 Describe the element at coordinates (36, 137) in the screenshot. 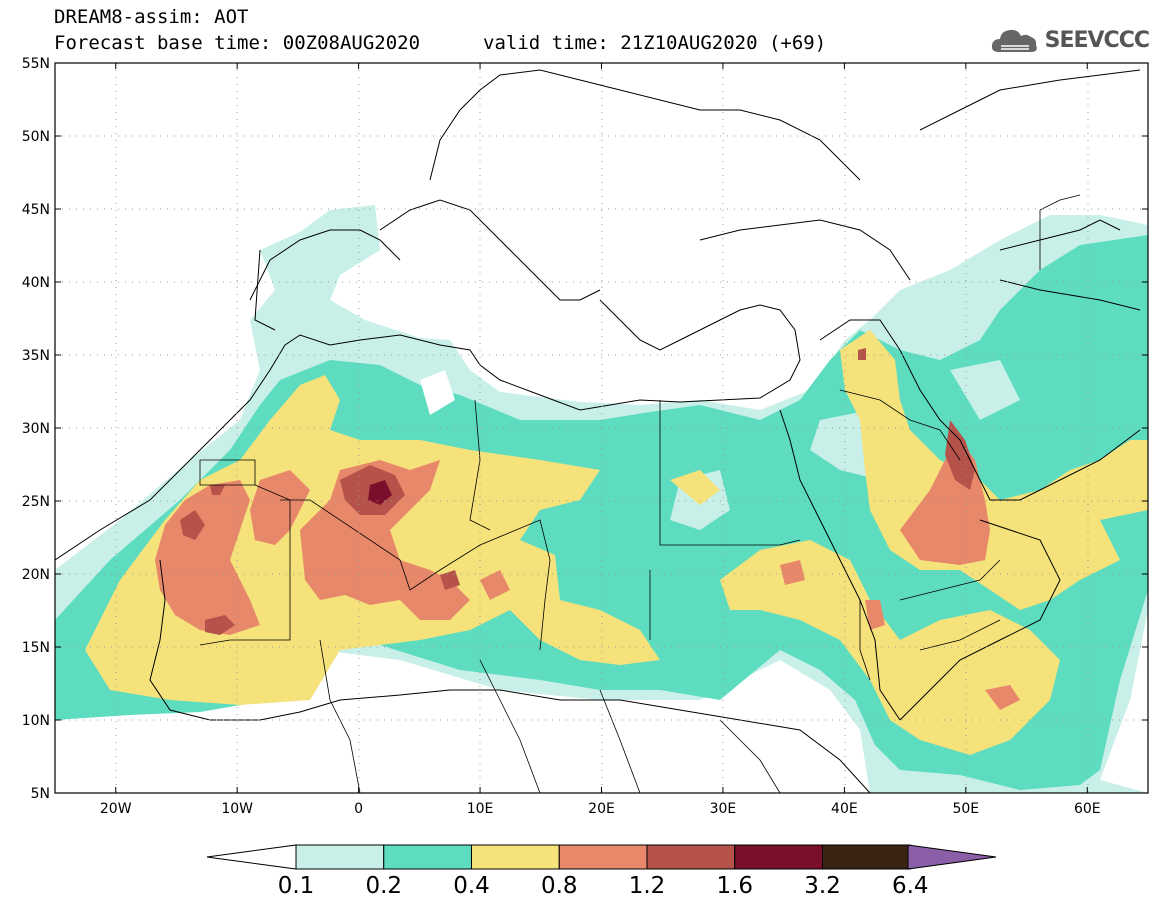

I see `lat-tick-label: 50N` at that location.